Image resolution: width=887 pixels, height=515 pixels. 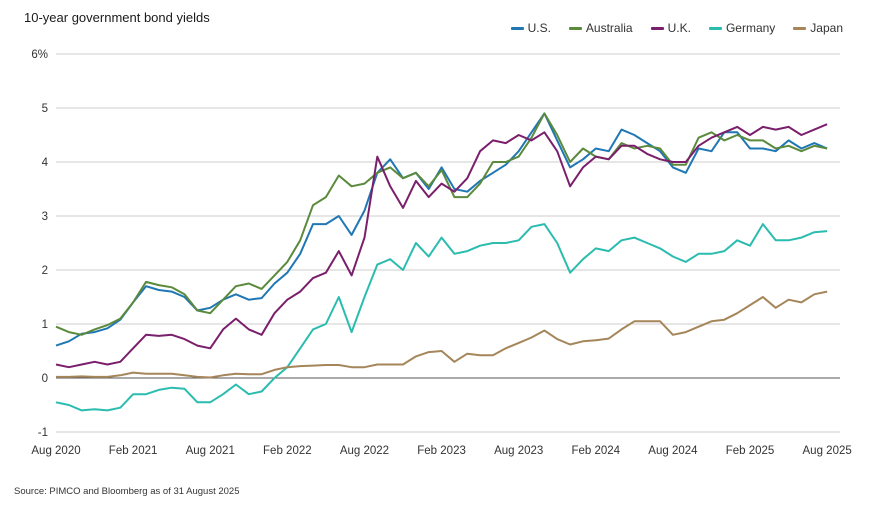 I want to click on x-tick-label: Feb 2022, so click(x=287, y=451).